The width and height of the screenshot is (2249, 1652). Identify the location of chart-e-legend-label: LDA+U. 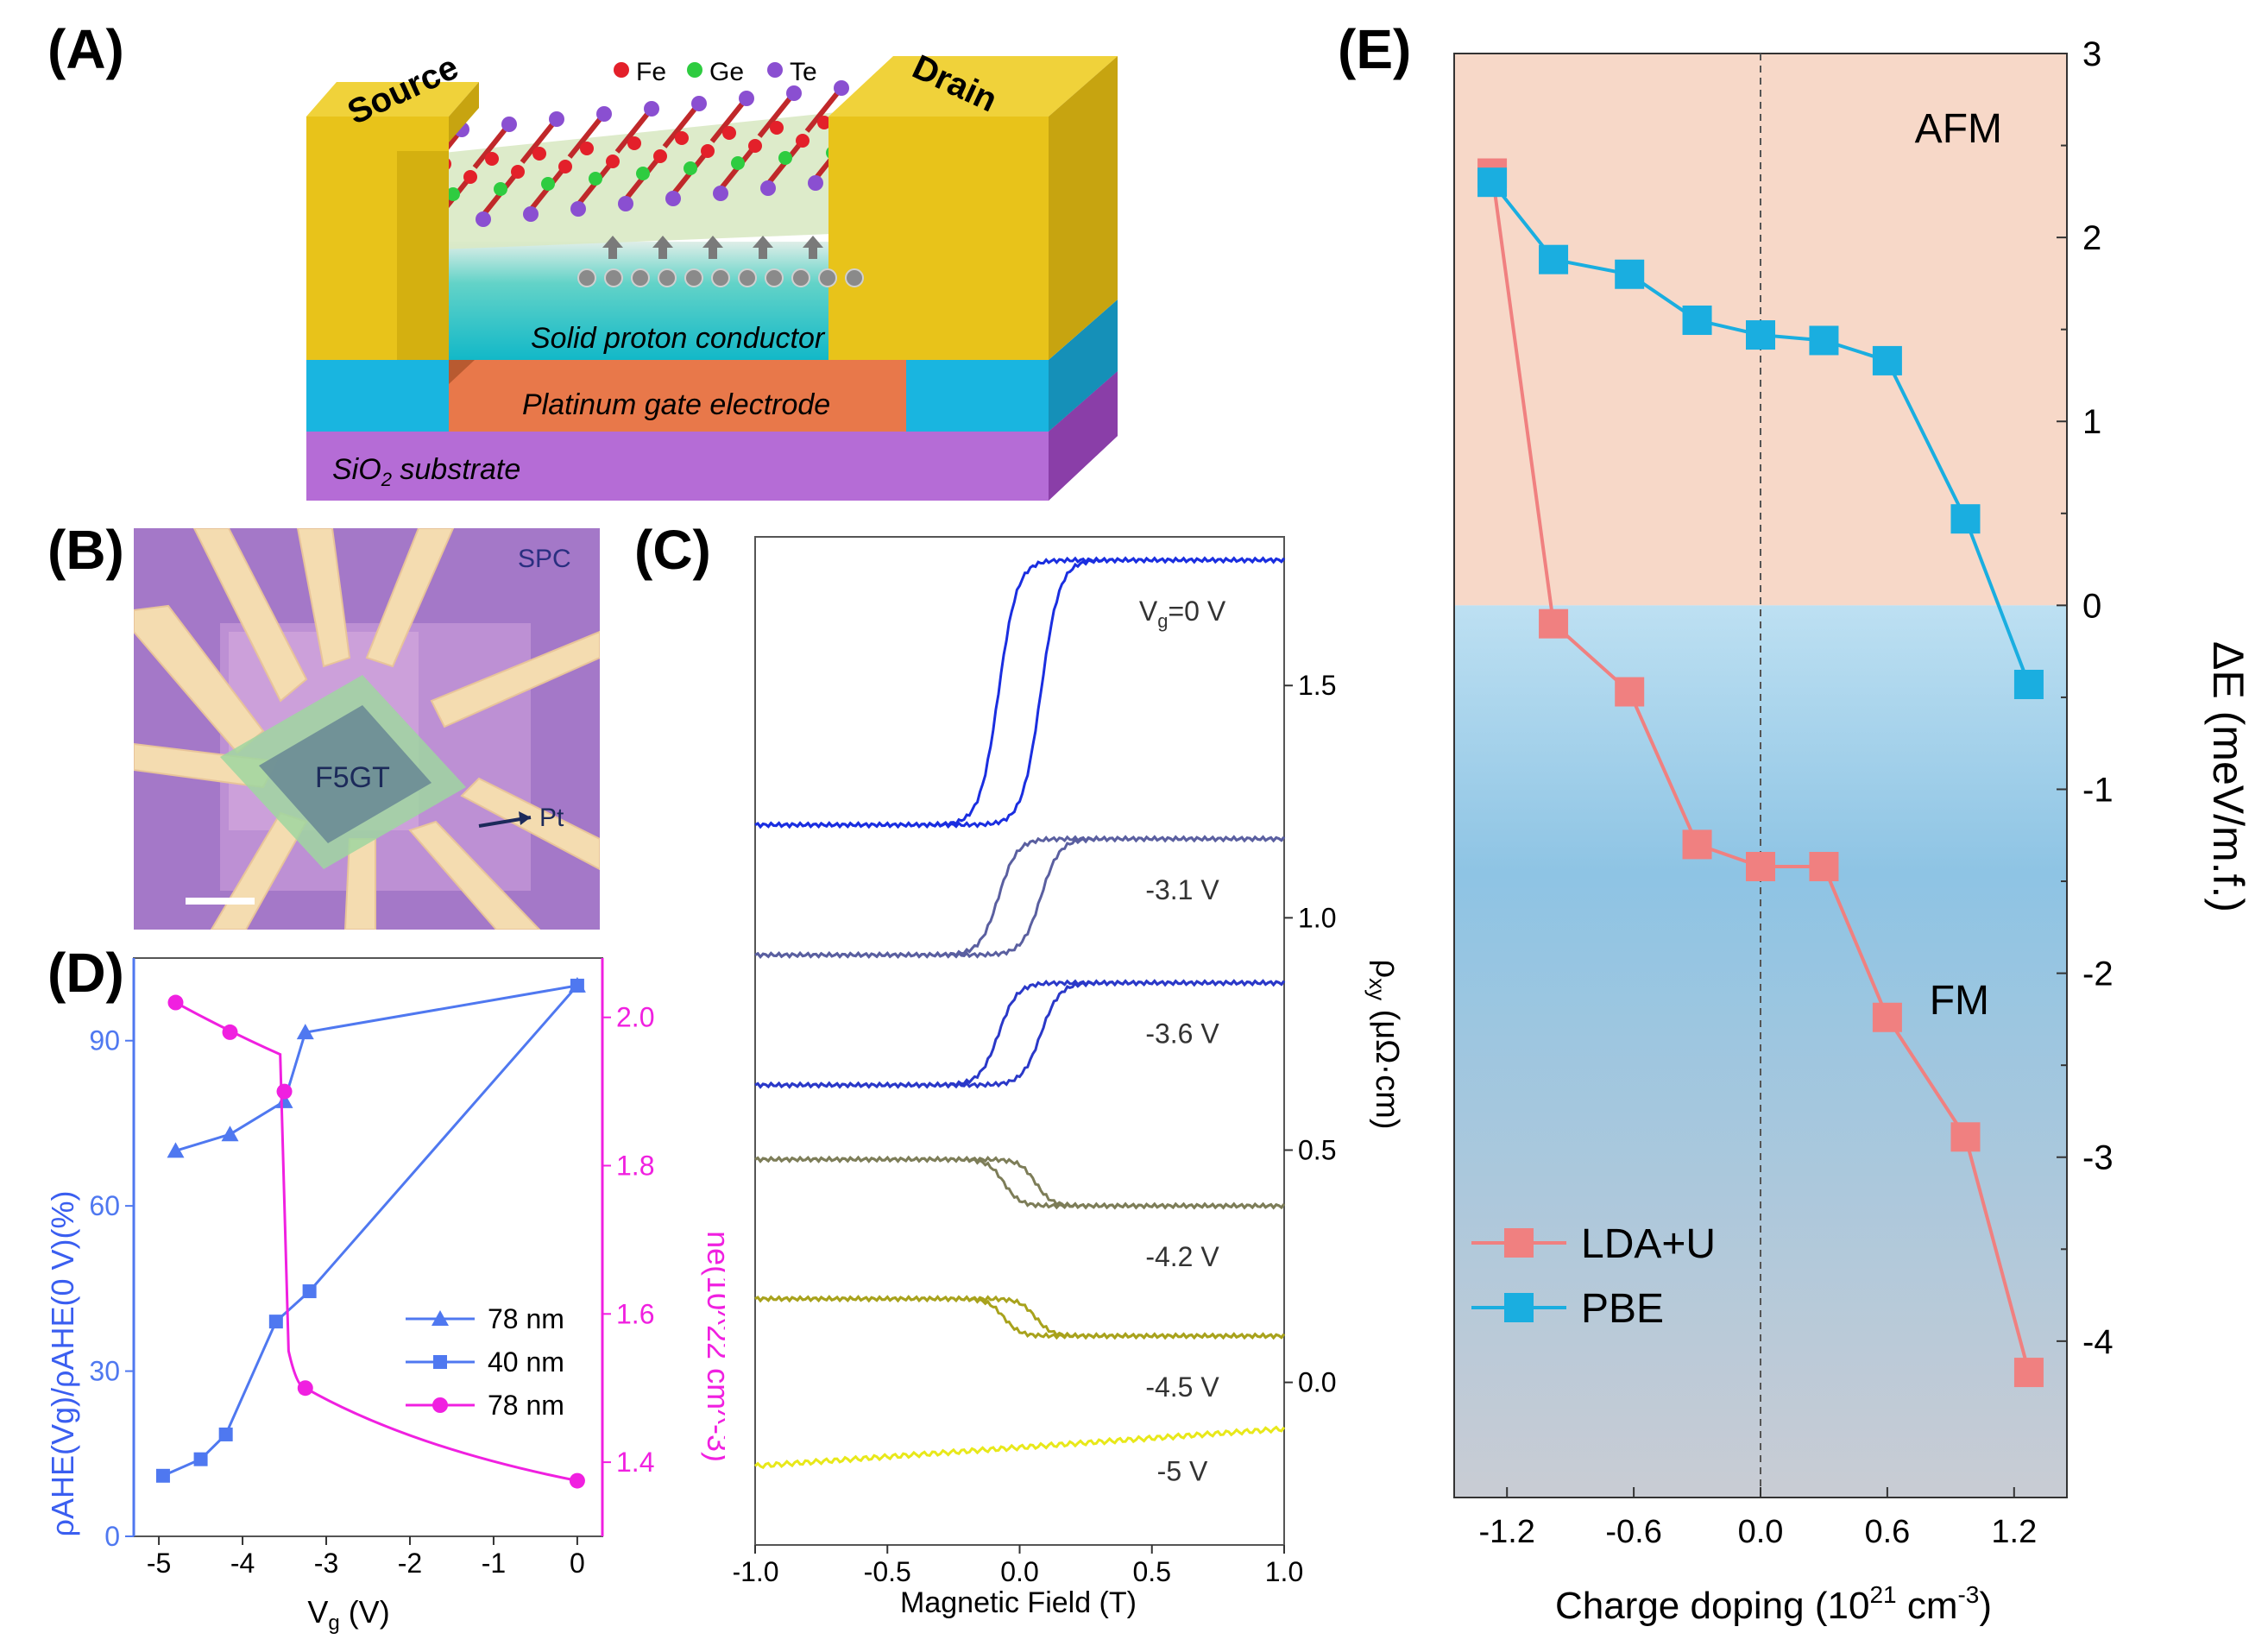
(1649, 1244).